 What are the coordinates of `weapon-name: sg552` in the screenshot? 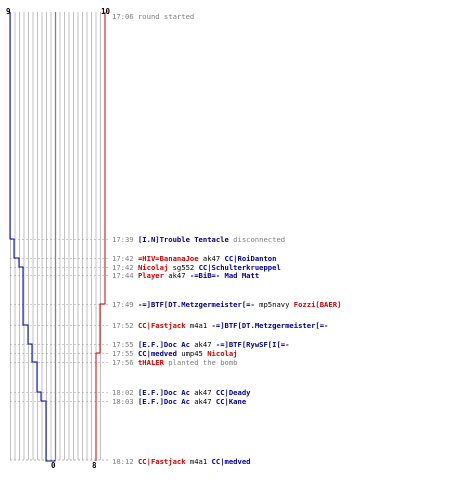 It's located at (183, 267).